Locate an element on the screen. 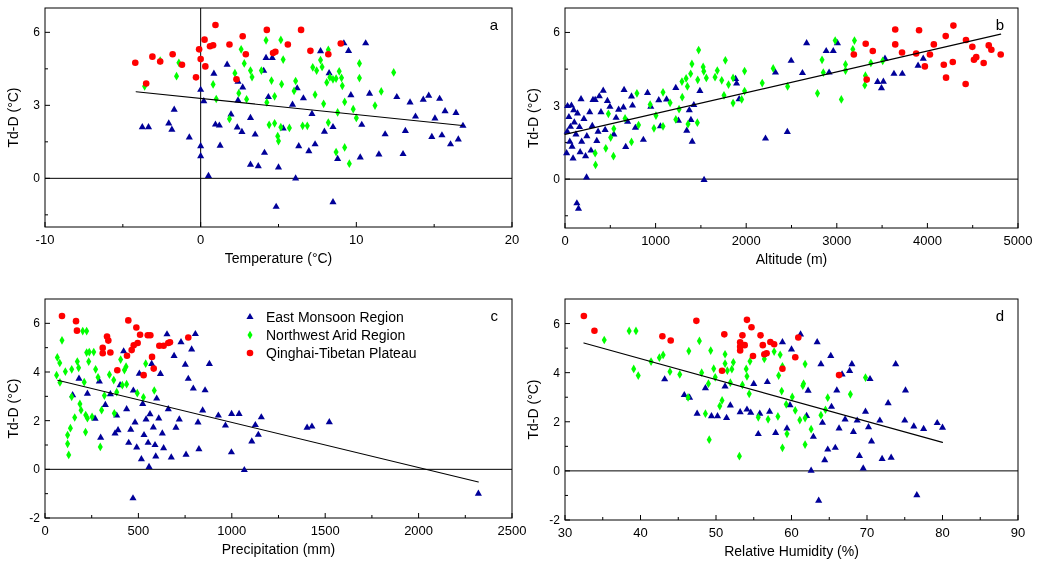 This screenshot has width=1046, height=569. x-tick-label: 20 is located at coordinates (512, 239).